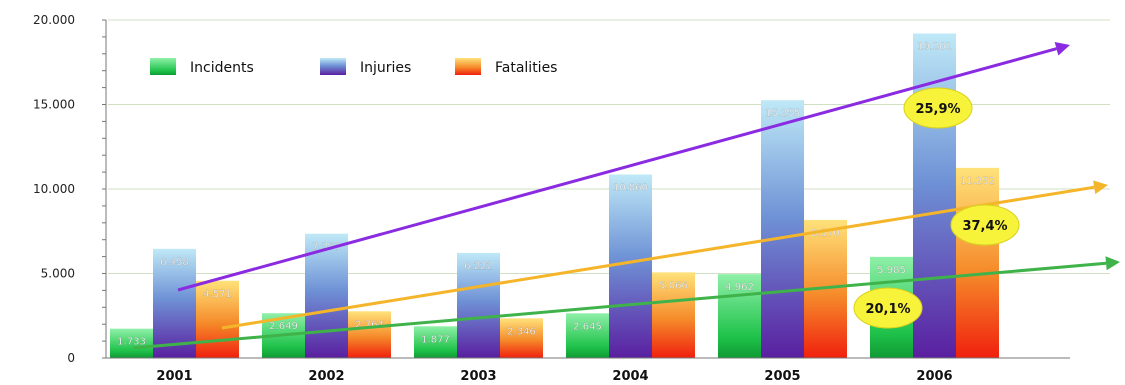 The width and height of the screenshot is (1125, 385). Describe the element at coordinates (739, 287) in the screenshot. I see `data-label: 4.962` at that location.